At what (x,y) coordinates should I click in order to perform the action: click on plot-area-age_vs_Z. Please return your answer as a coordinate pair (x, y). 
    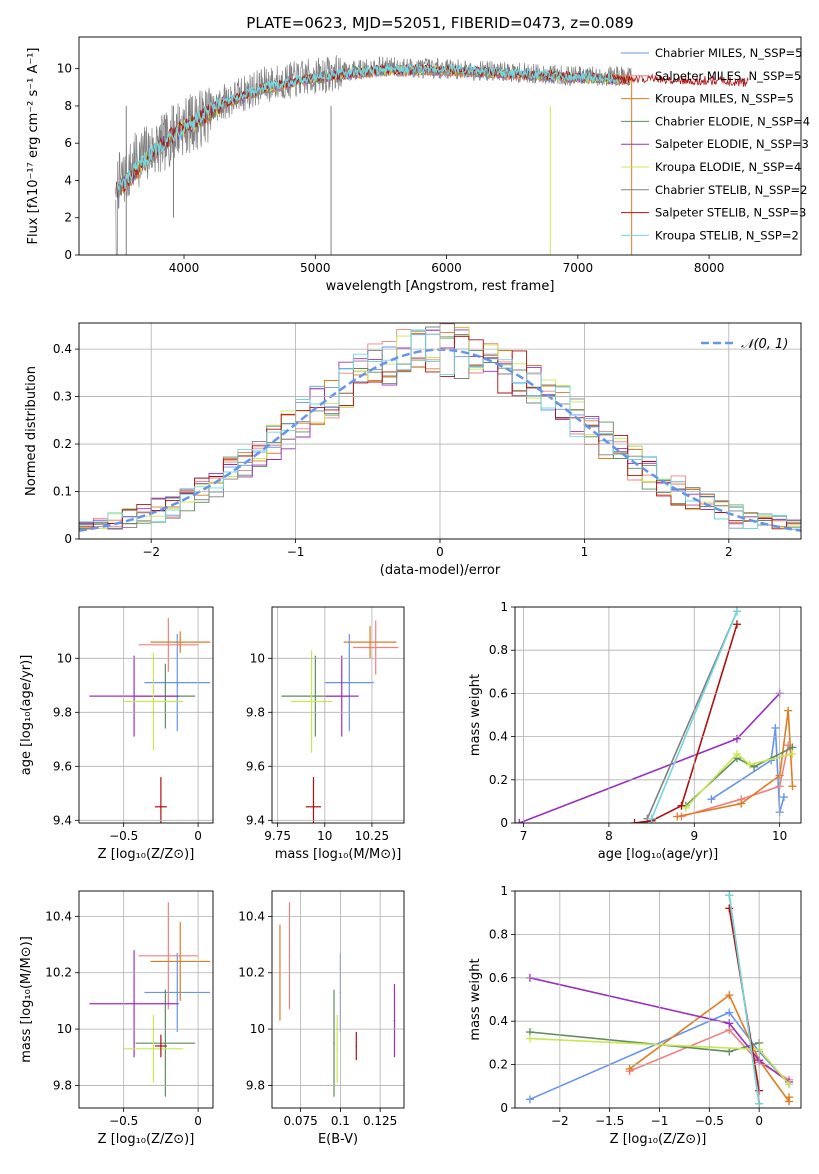
    Looking at the image, I should click on (150, 720).